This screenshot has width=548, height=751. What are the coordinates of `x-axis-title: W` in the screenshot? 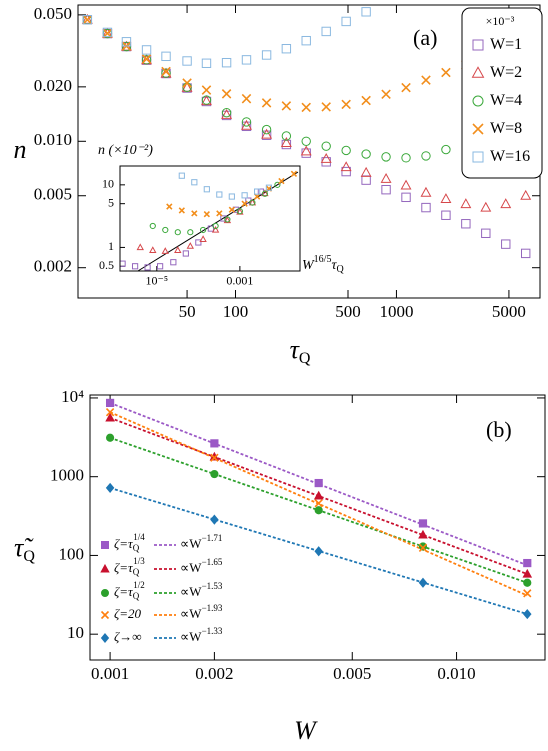 It's located at (306, 730).